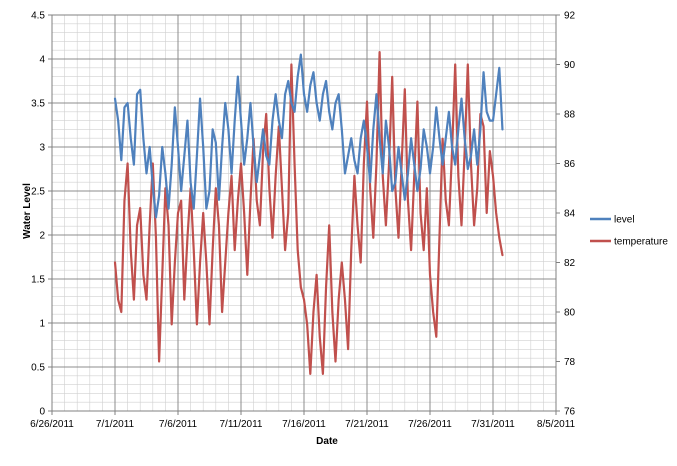 This screenshot has height=466, width=677. What do you see at coordinates (42, 236) in the screenshot?
I see `y-tick-label: 2` at bounding box center [42, 236].